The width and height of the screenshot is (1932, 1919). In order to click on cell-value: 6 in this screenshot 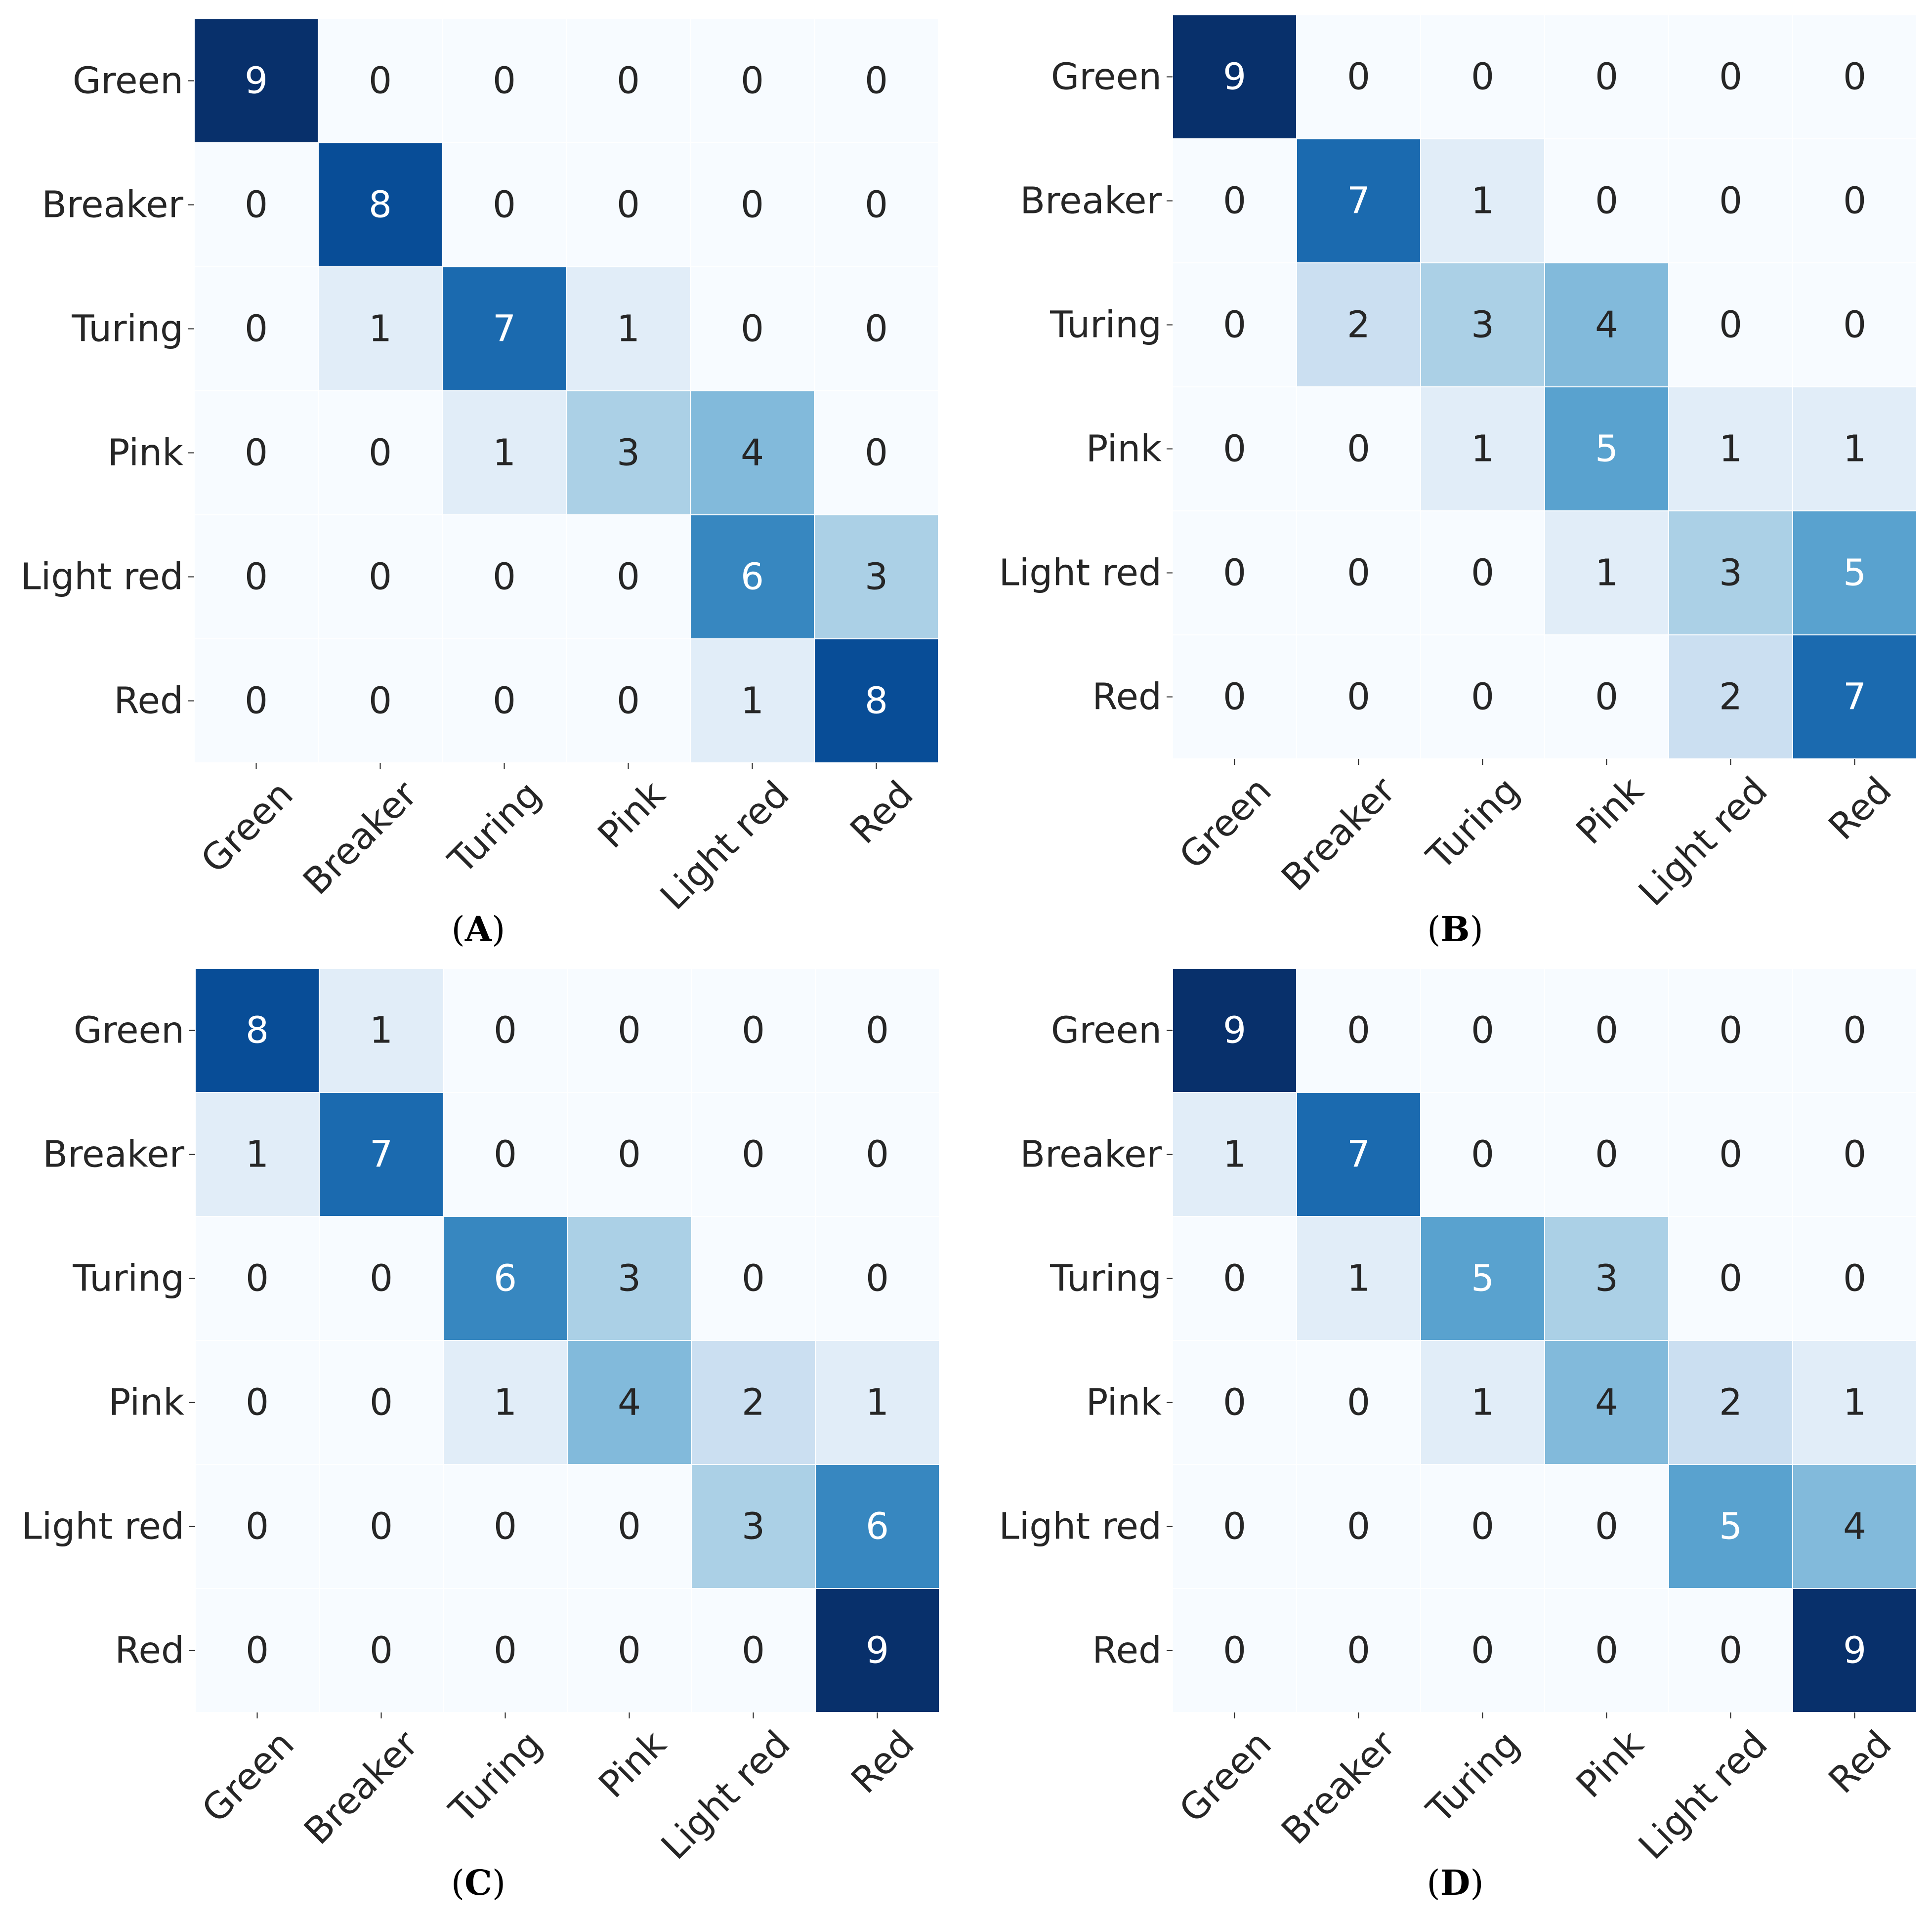, I will do `click(505, 1278)`.